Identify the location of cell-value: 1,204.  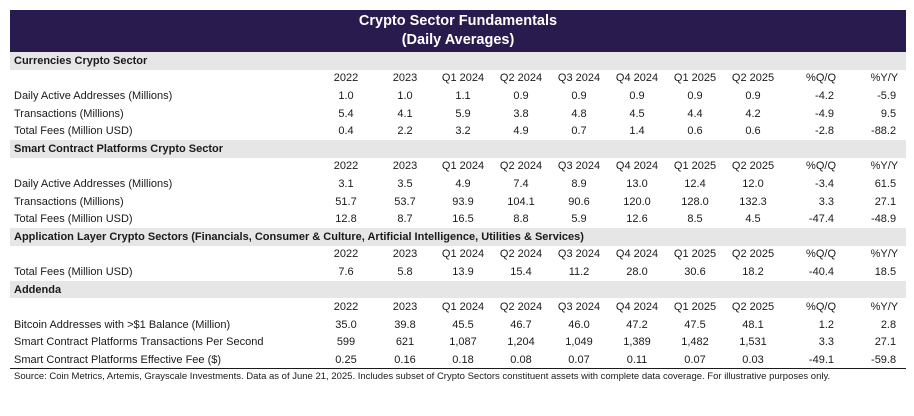
(521, 342).